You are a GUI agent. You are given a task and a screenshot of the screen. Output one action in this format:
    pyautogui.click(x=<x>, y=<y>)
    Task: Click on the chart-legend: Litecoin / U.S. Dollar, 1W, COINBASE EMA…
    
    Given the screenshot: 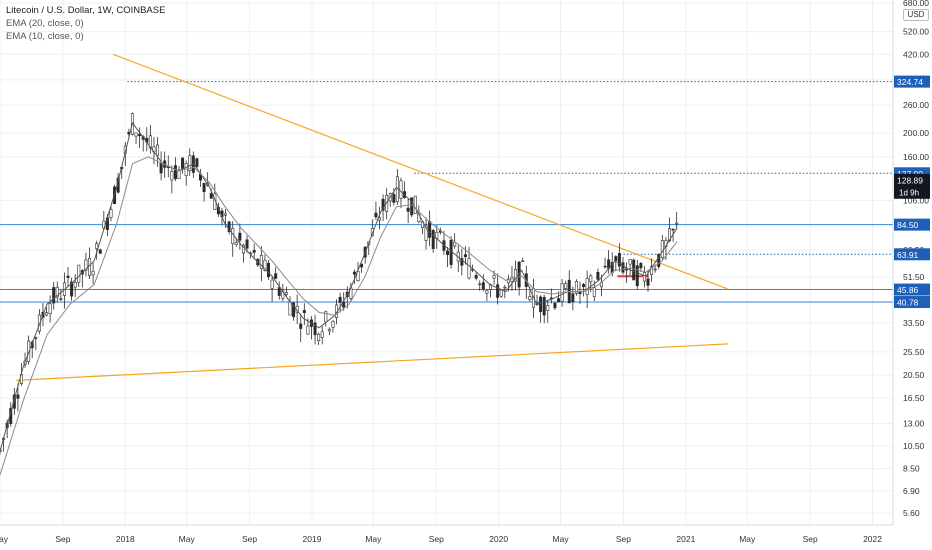 What is the action you would take?
    pyautogui.click(x=85, y=23)
    